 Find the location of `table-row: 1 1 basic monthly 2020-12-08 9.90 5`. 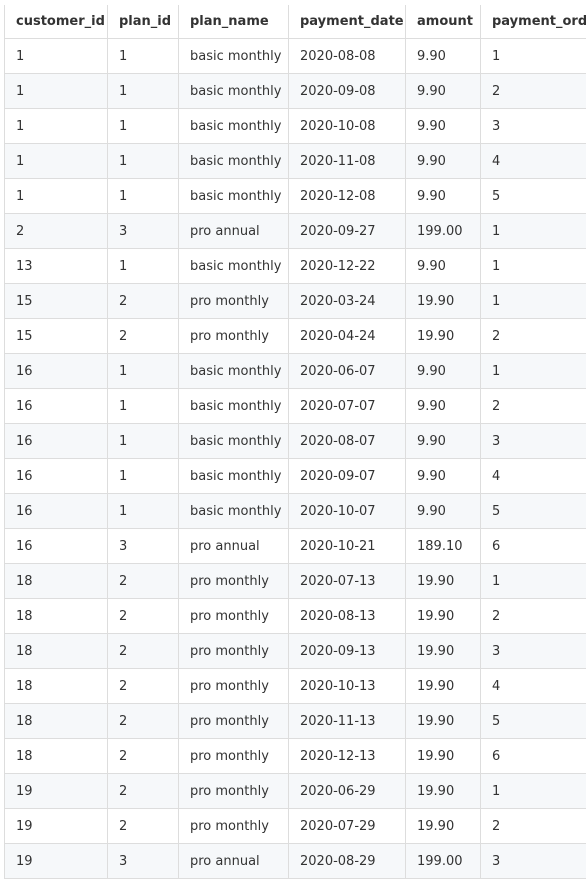

table-row: 1 1 basic monthly 2020-12-08 9.90 5 is located at coordinates (295, 196).